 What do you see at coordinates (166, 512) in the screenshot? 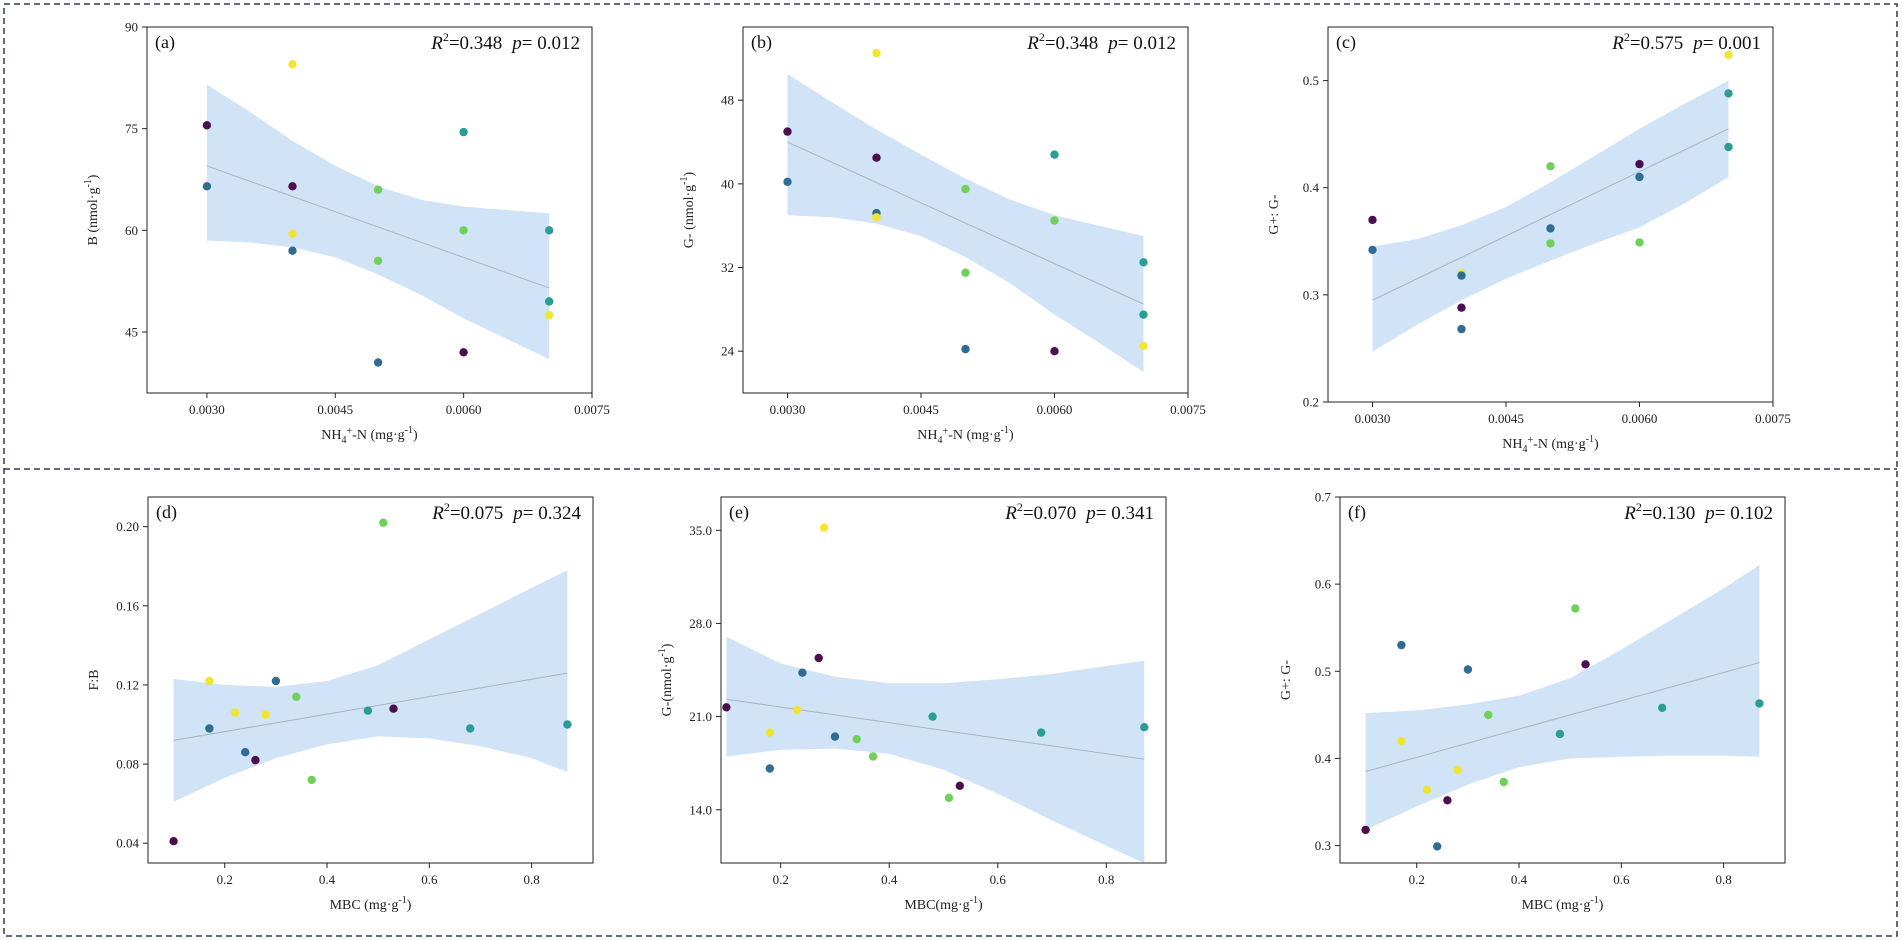
I see `panel-label: (d)` at bounding box center [166, 512].